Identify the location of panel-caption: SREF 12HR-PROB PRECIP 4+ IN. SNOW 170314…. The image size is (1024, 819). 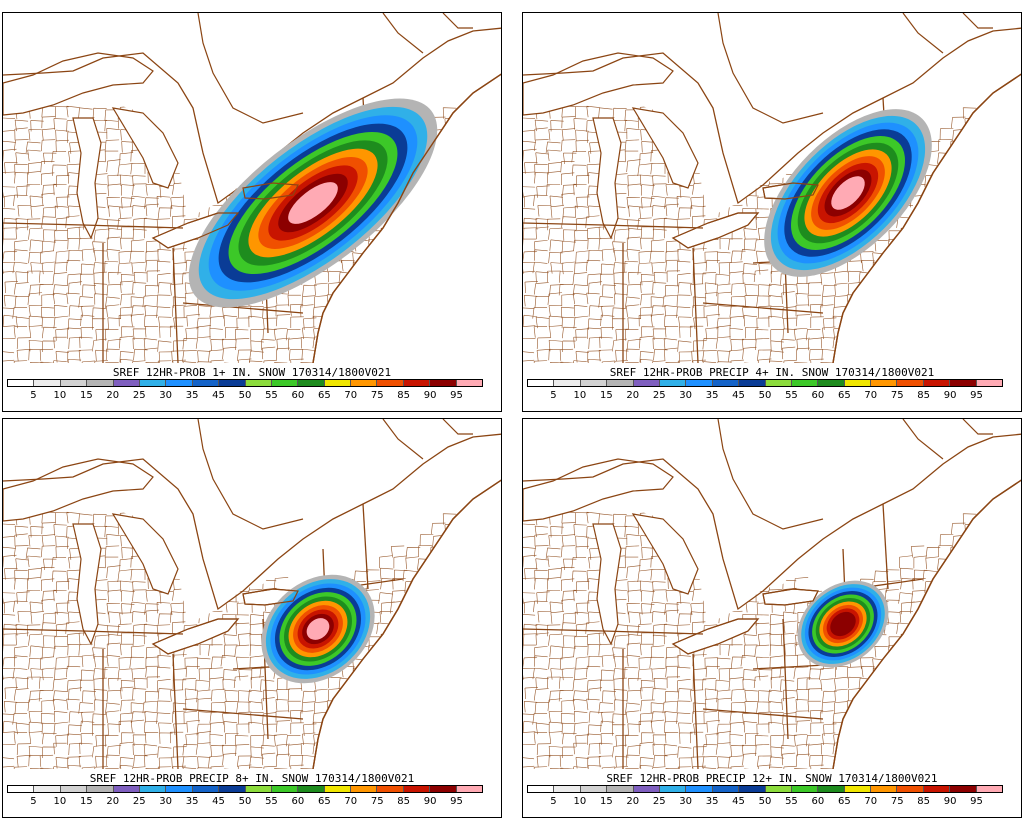
(772, 372).